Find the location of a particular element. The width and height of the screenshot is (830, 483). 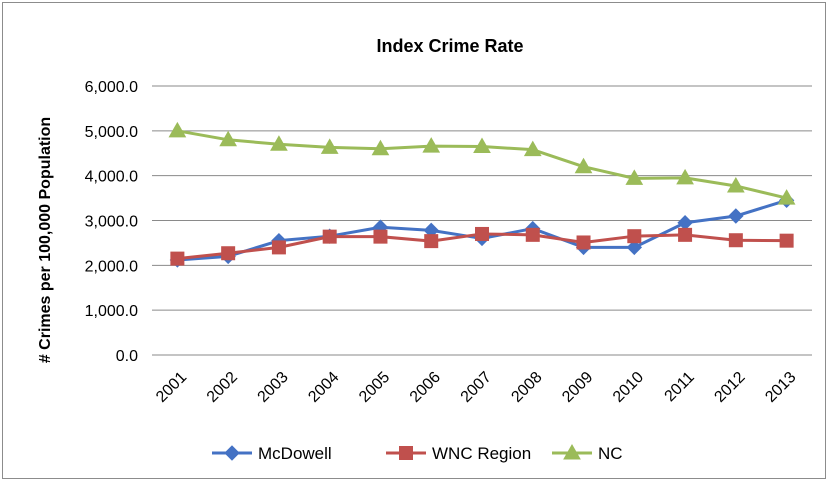

x-tick-label: 2006 is located at coordinates (425, 387).